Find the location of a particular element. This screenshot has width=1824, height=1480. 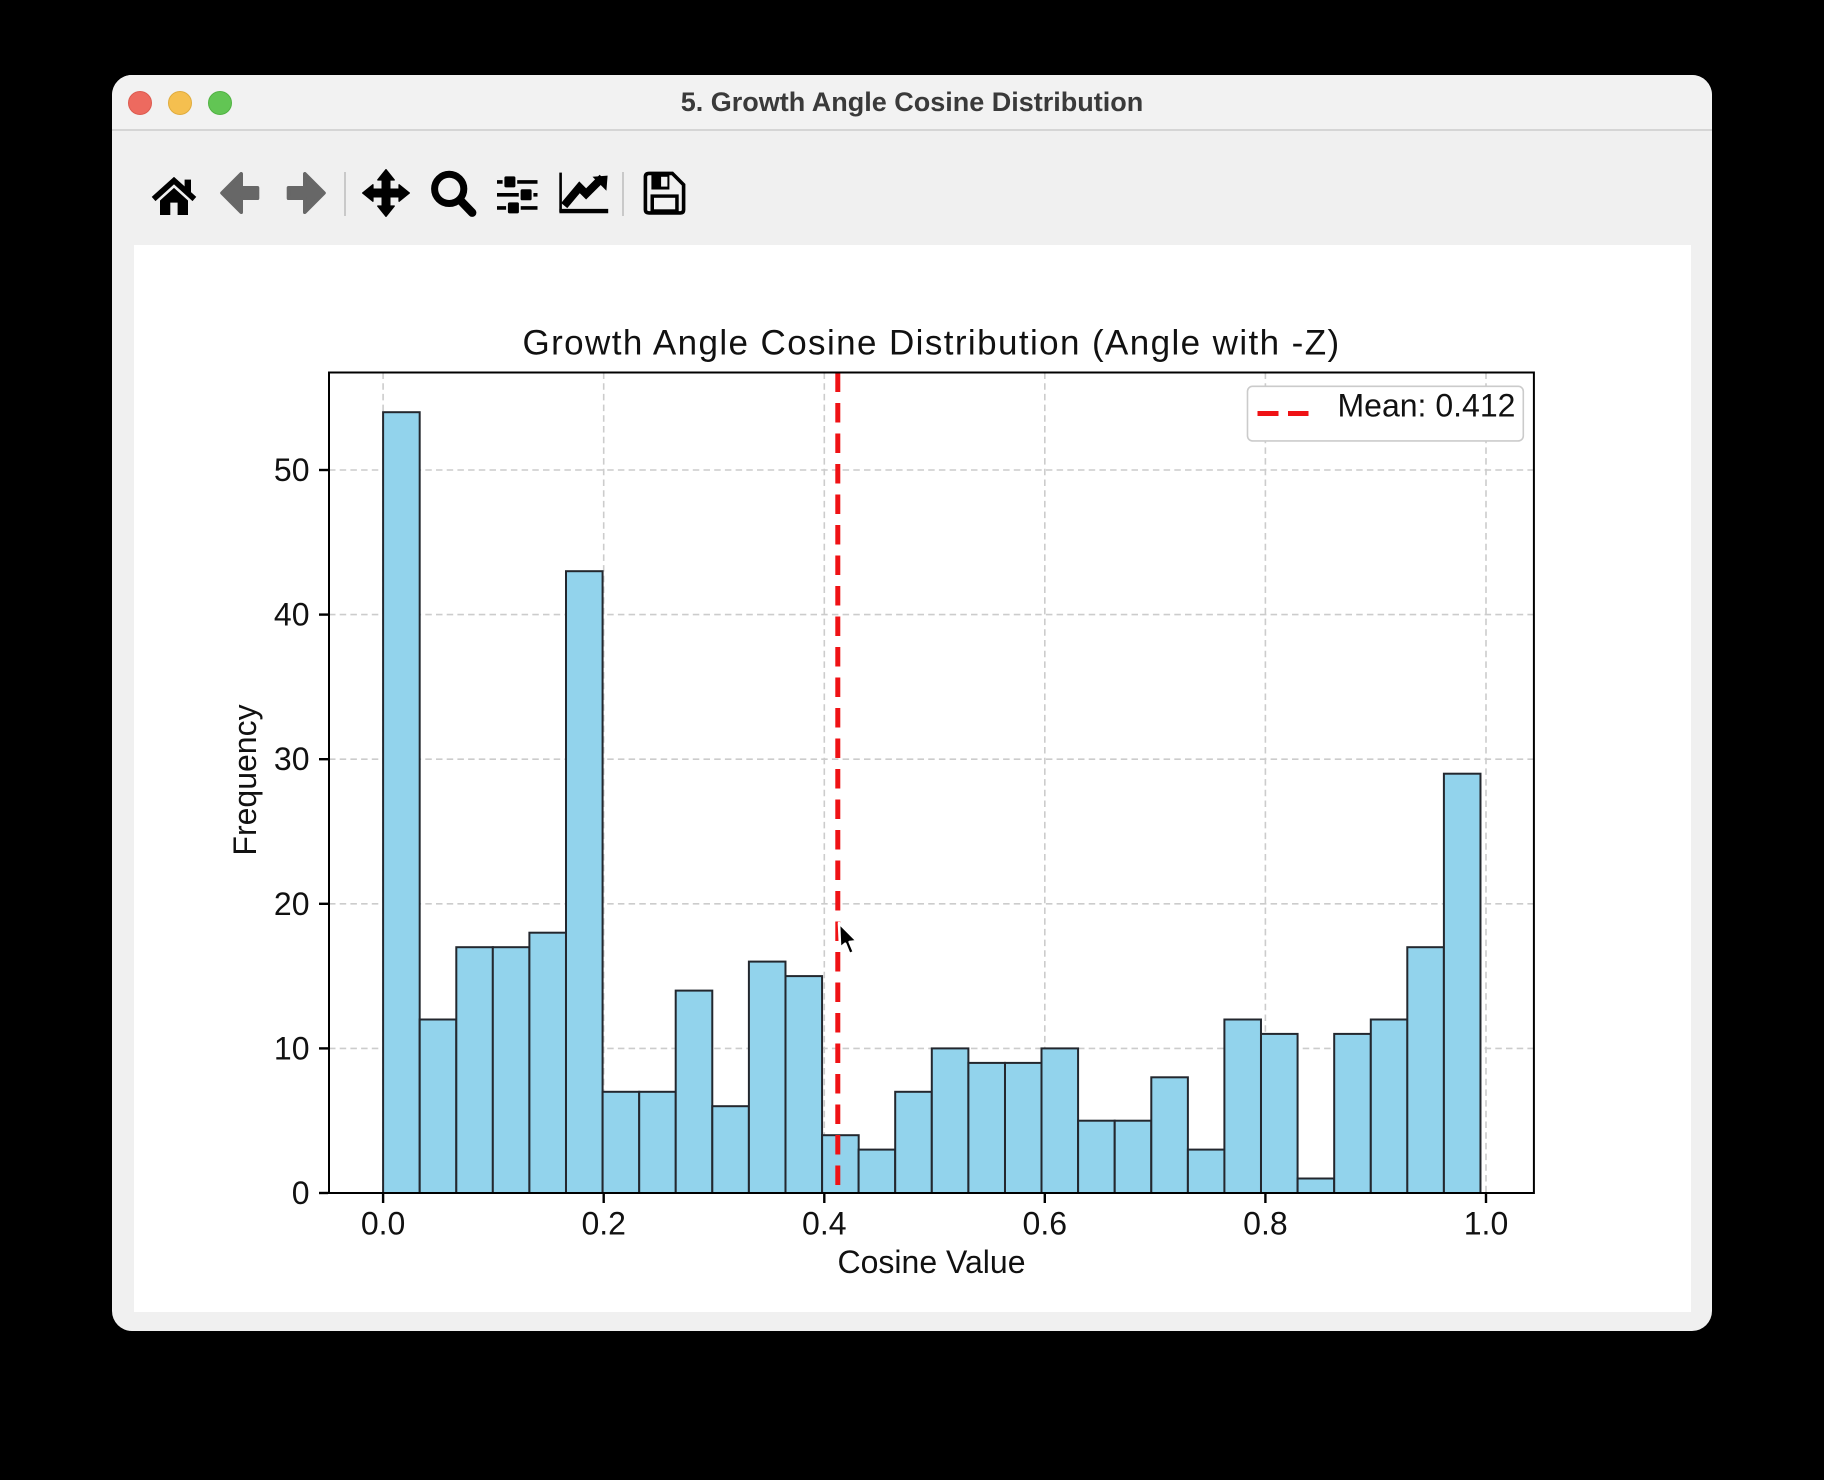

svg-text: 20 is located at coordinates (292, 904).